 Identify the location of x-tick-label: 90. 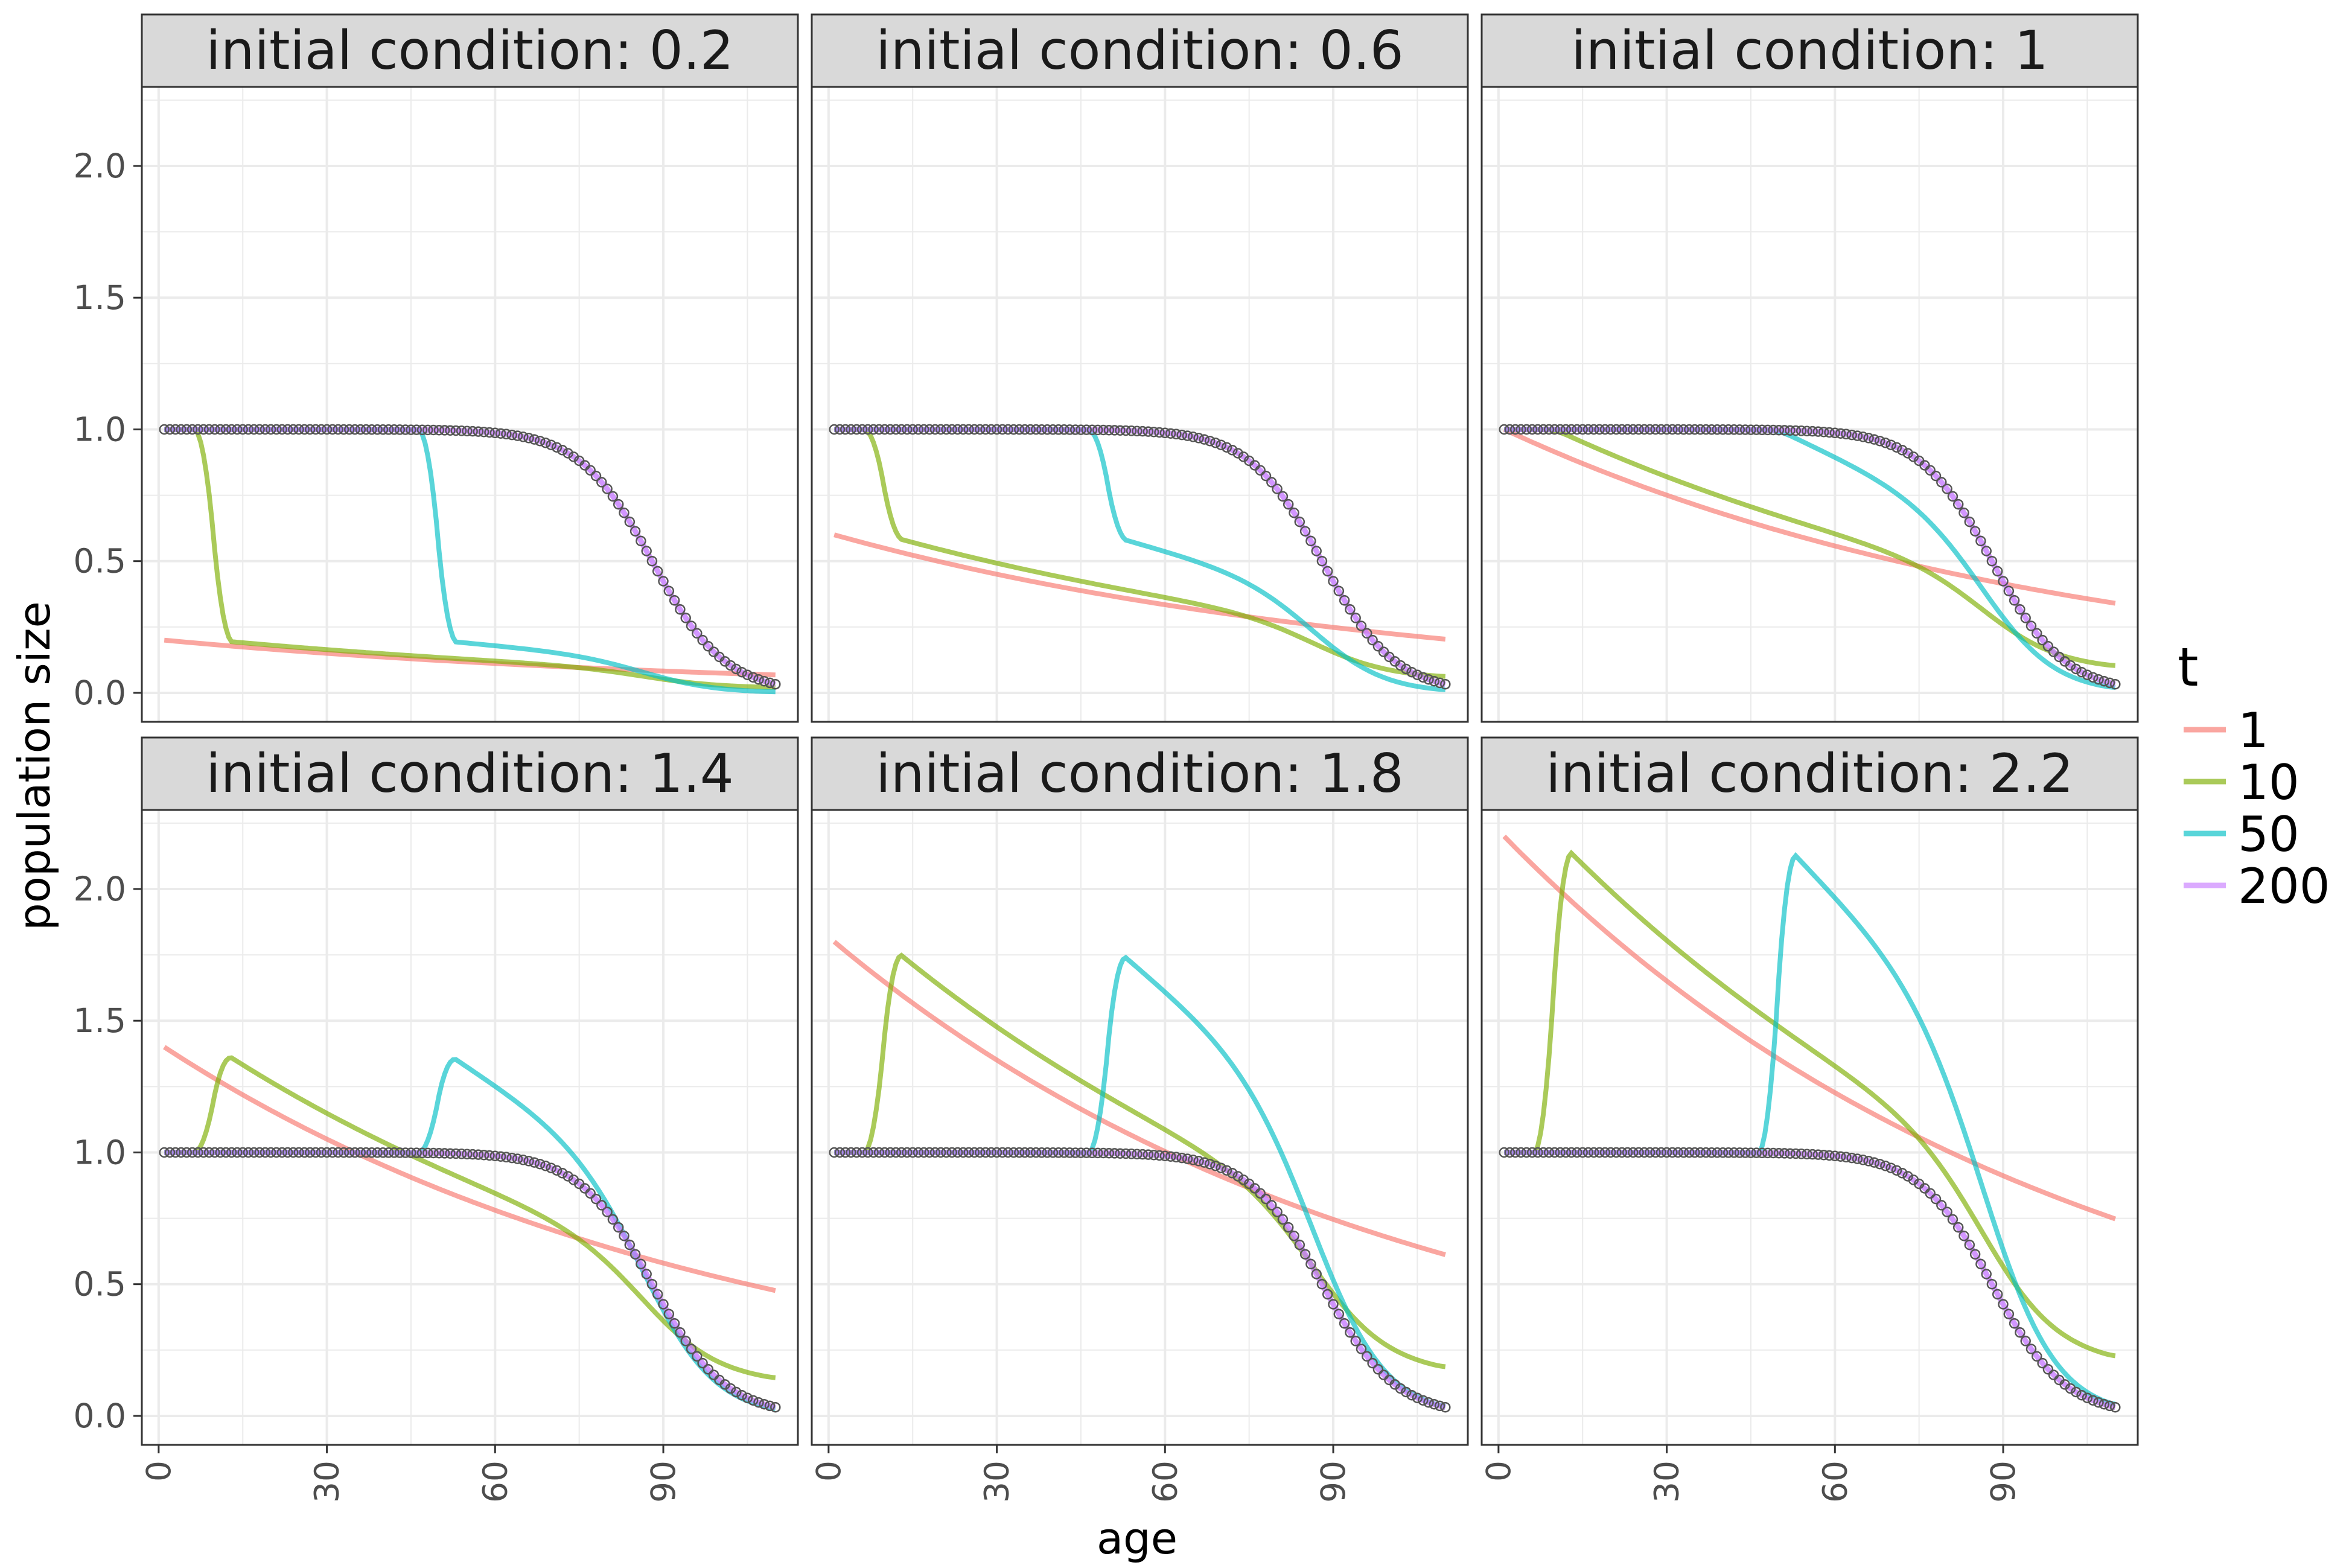
(1333, 1482).